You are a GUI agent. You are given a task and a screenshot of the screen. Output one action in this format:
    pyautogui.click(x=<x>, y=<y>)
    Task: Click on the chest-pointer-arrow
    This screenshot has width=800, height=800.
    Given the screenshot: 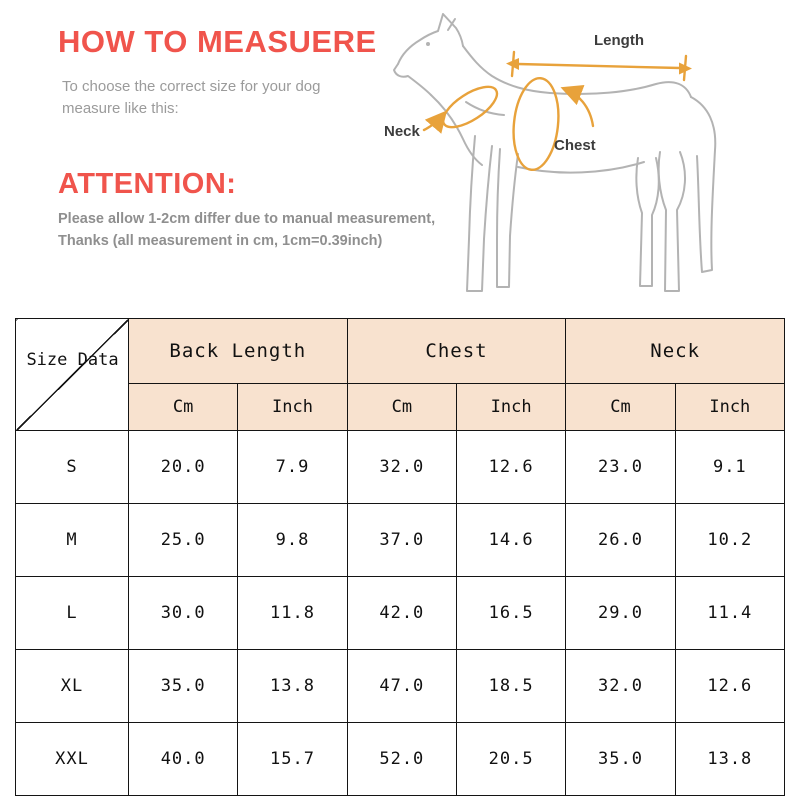 What is the action you would take?
    pyautogui.click(x=577, y=106)
    